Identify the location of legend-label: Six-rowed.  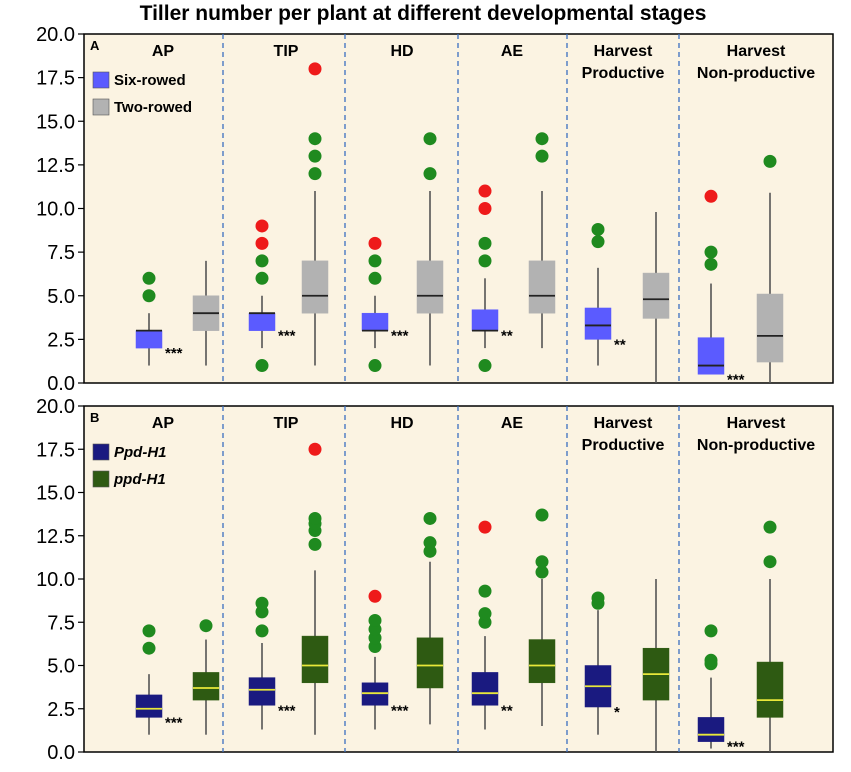
(150, 80).